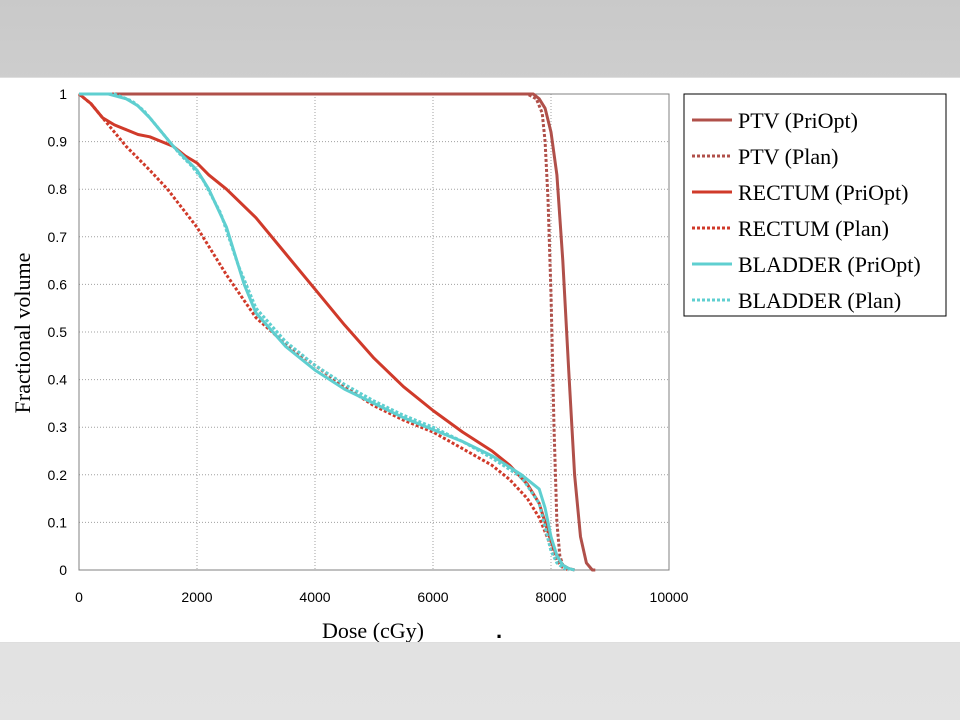 The image size is (960, 720). Describe the element at coordinates (58, 189) in the screenshot. I see `y-tick-label: 0.8` at that location.